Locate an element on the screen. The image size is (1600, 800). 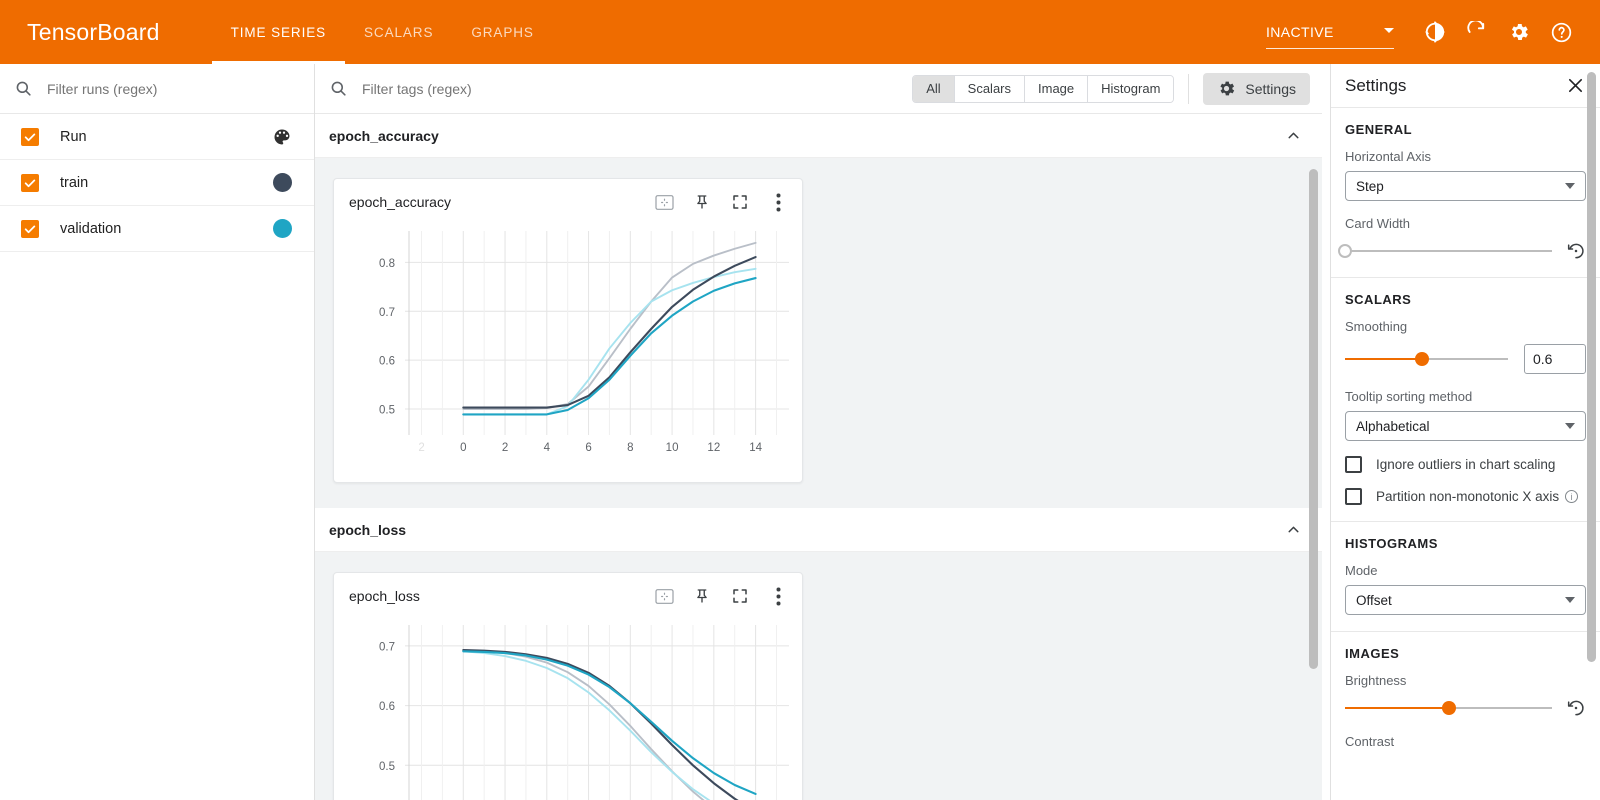
settings-button: Settings is located at coordinates (1256, 88).